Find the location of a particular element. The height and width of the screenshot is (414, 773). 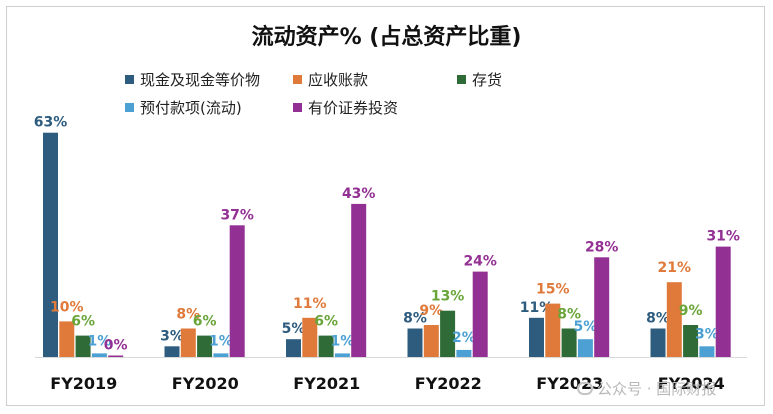

bar-securities-fy2021 is located at coordinates (359, 280).